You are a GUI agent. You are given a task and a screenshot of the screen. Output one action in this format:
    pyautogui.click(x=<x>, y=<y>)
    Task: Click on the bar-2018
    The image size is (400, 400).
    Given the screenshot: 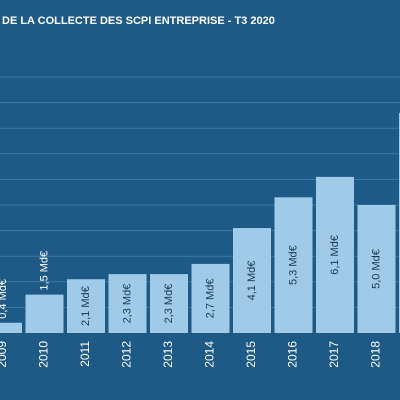 What is the action you would take?
    pyautogui.click(x=376, y=269)
    